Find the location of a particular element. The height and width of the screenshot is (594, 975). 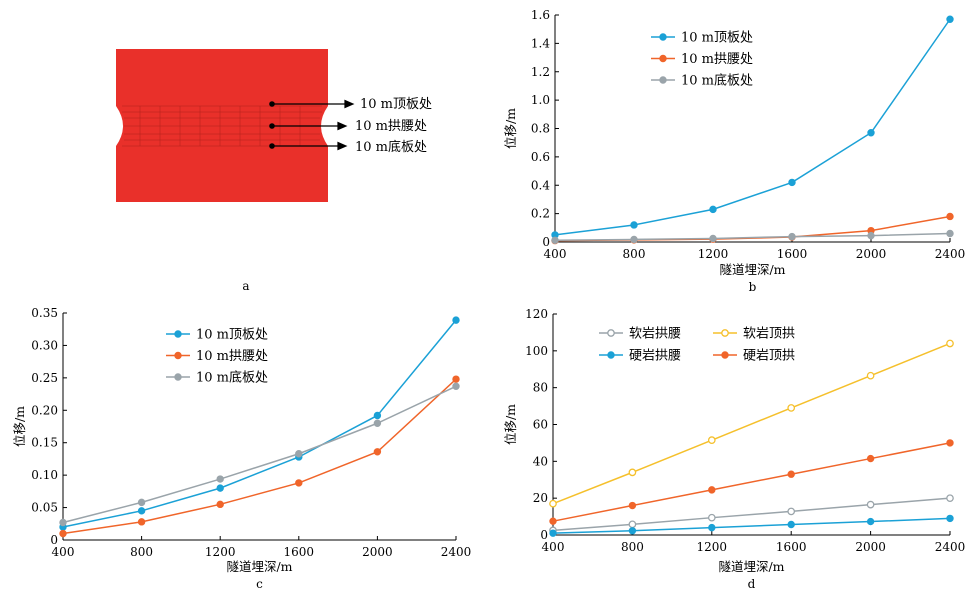

y-tick-label: 0.05 is located at coordinates (44, 508).